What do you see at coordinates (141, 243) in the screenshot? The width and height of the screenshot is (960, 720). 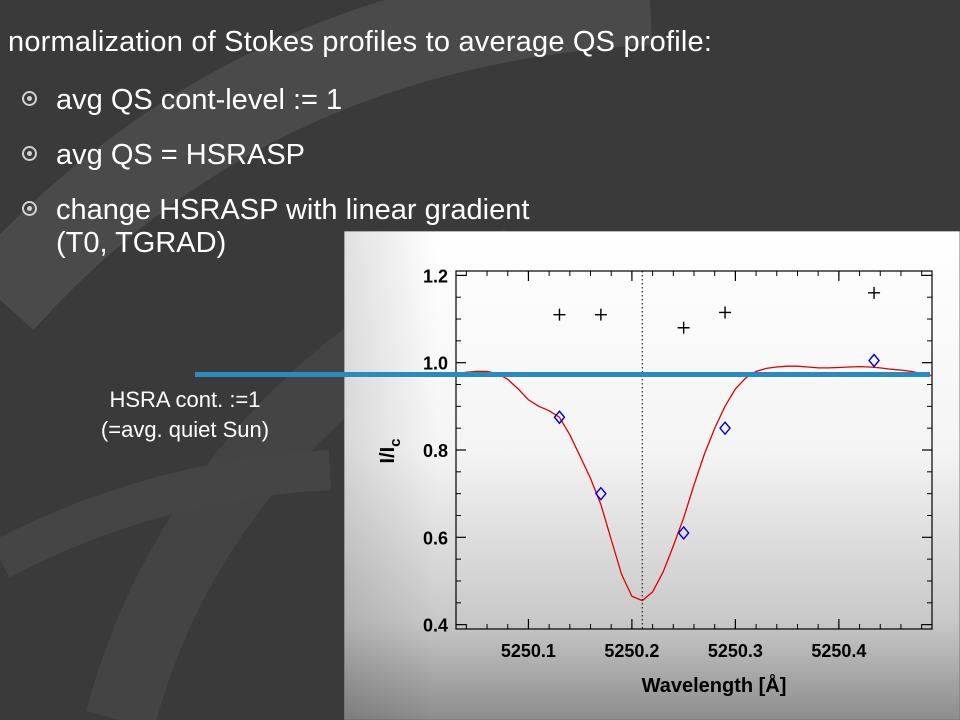 I see `bullet-text-continued: (T0, TGRAD)` at bounding box center [141, 243].